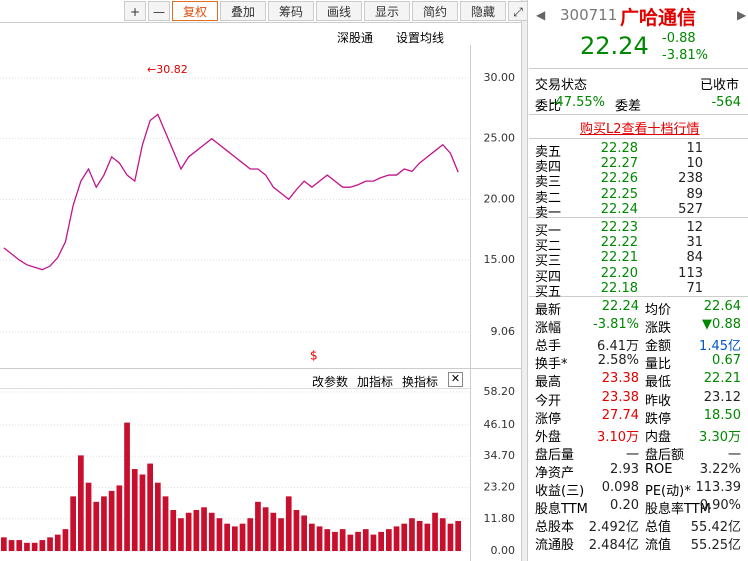  What do you see at coordinates (658, 18) in the screenshot?
I see `stock-name: 广哈通信` at bounding box center [658, 18].